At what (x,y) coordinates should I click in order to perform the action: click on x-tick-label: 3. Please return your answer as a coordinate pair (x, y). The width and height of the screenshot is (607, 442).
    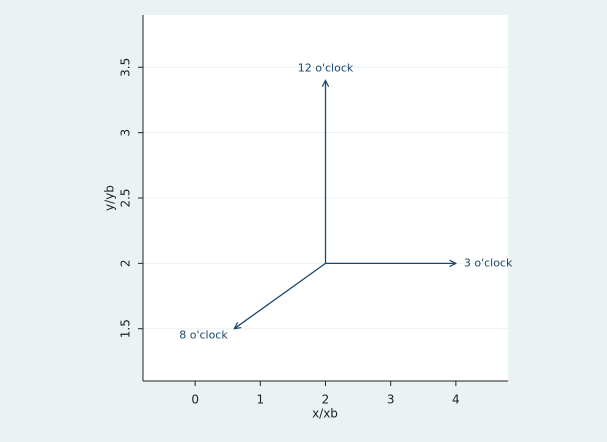
    Looking at the image, I should click on (391, 400).